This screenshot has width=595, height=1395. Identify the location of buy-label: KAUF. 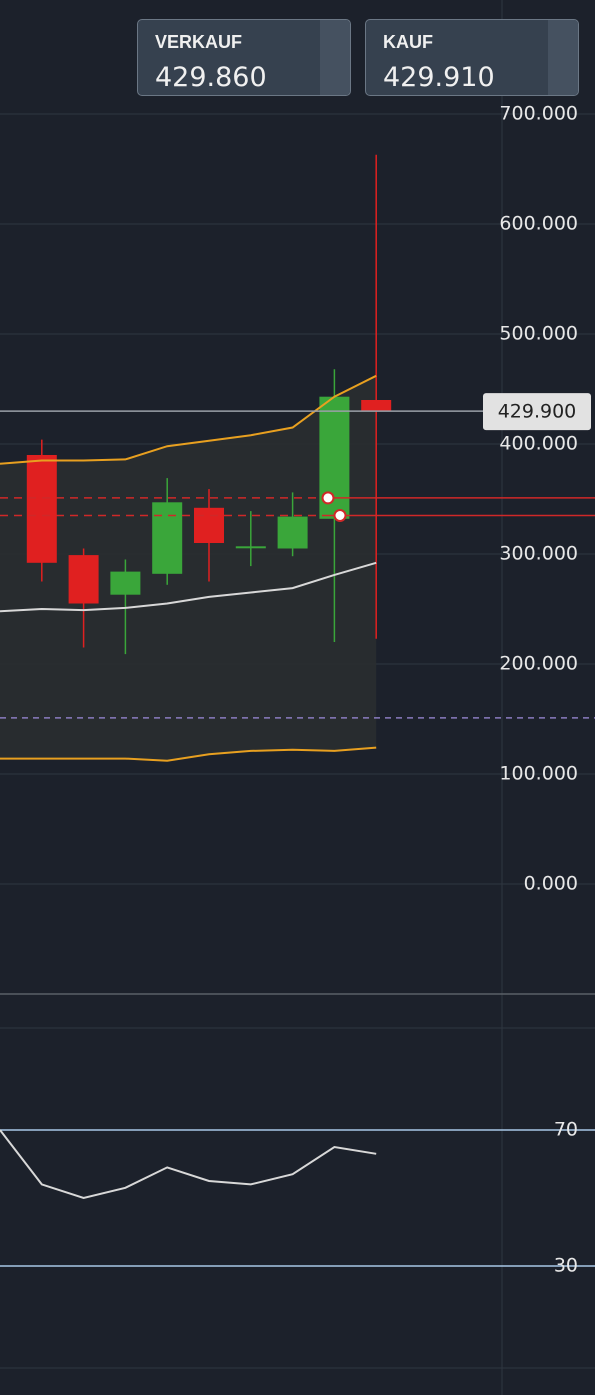
(408, 42).